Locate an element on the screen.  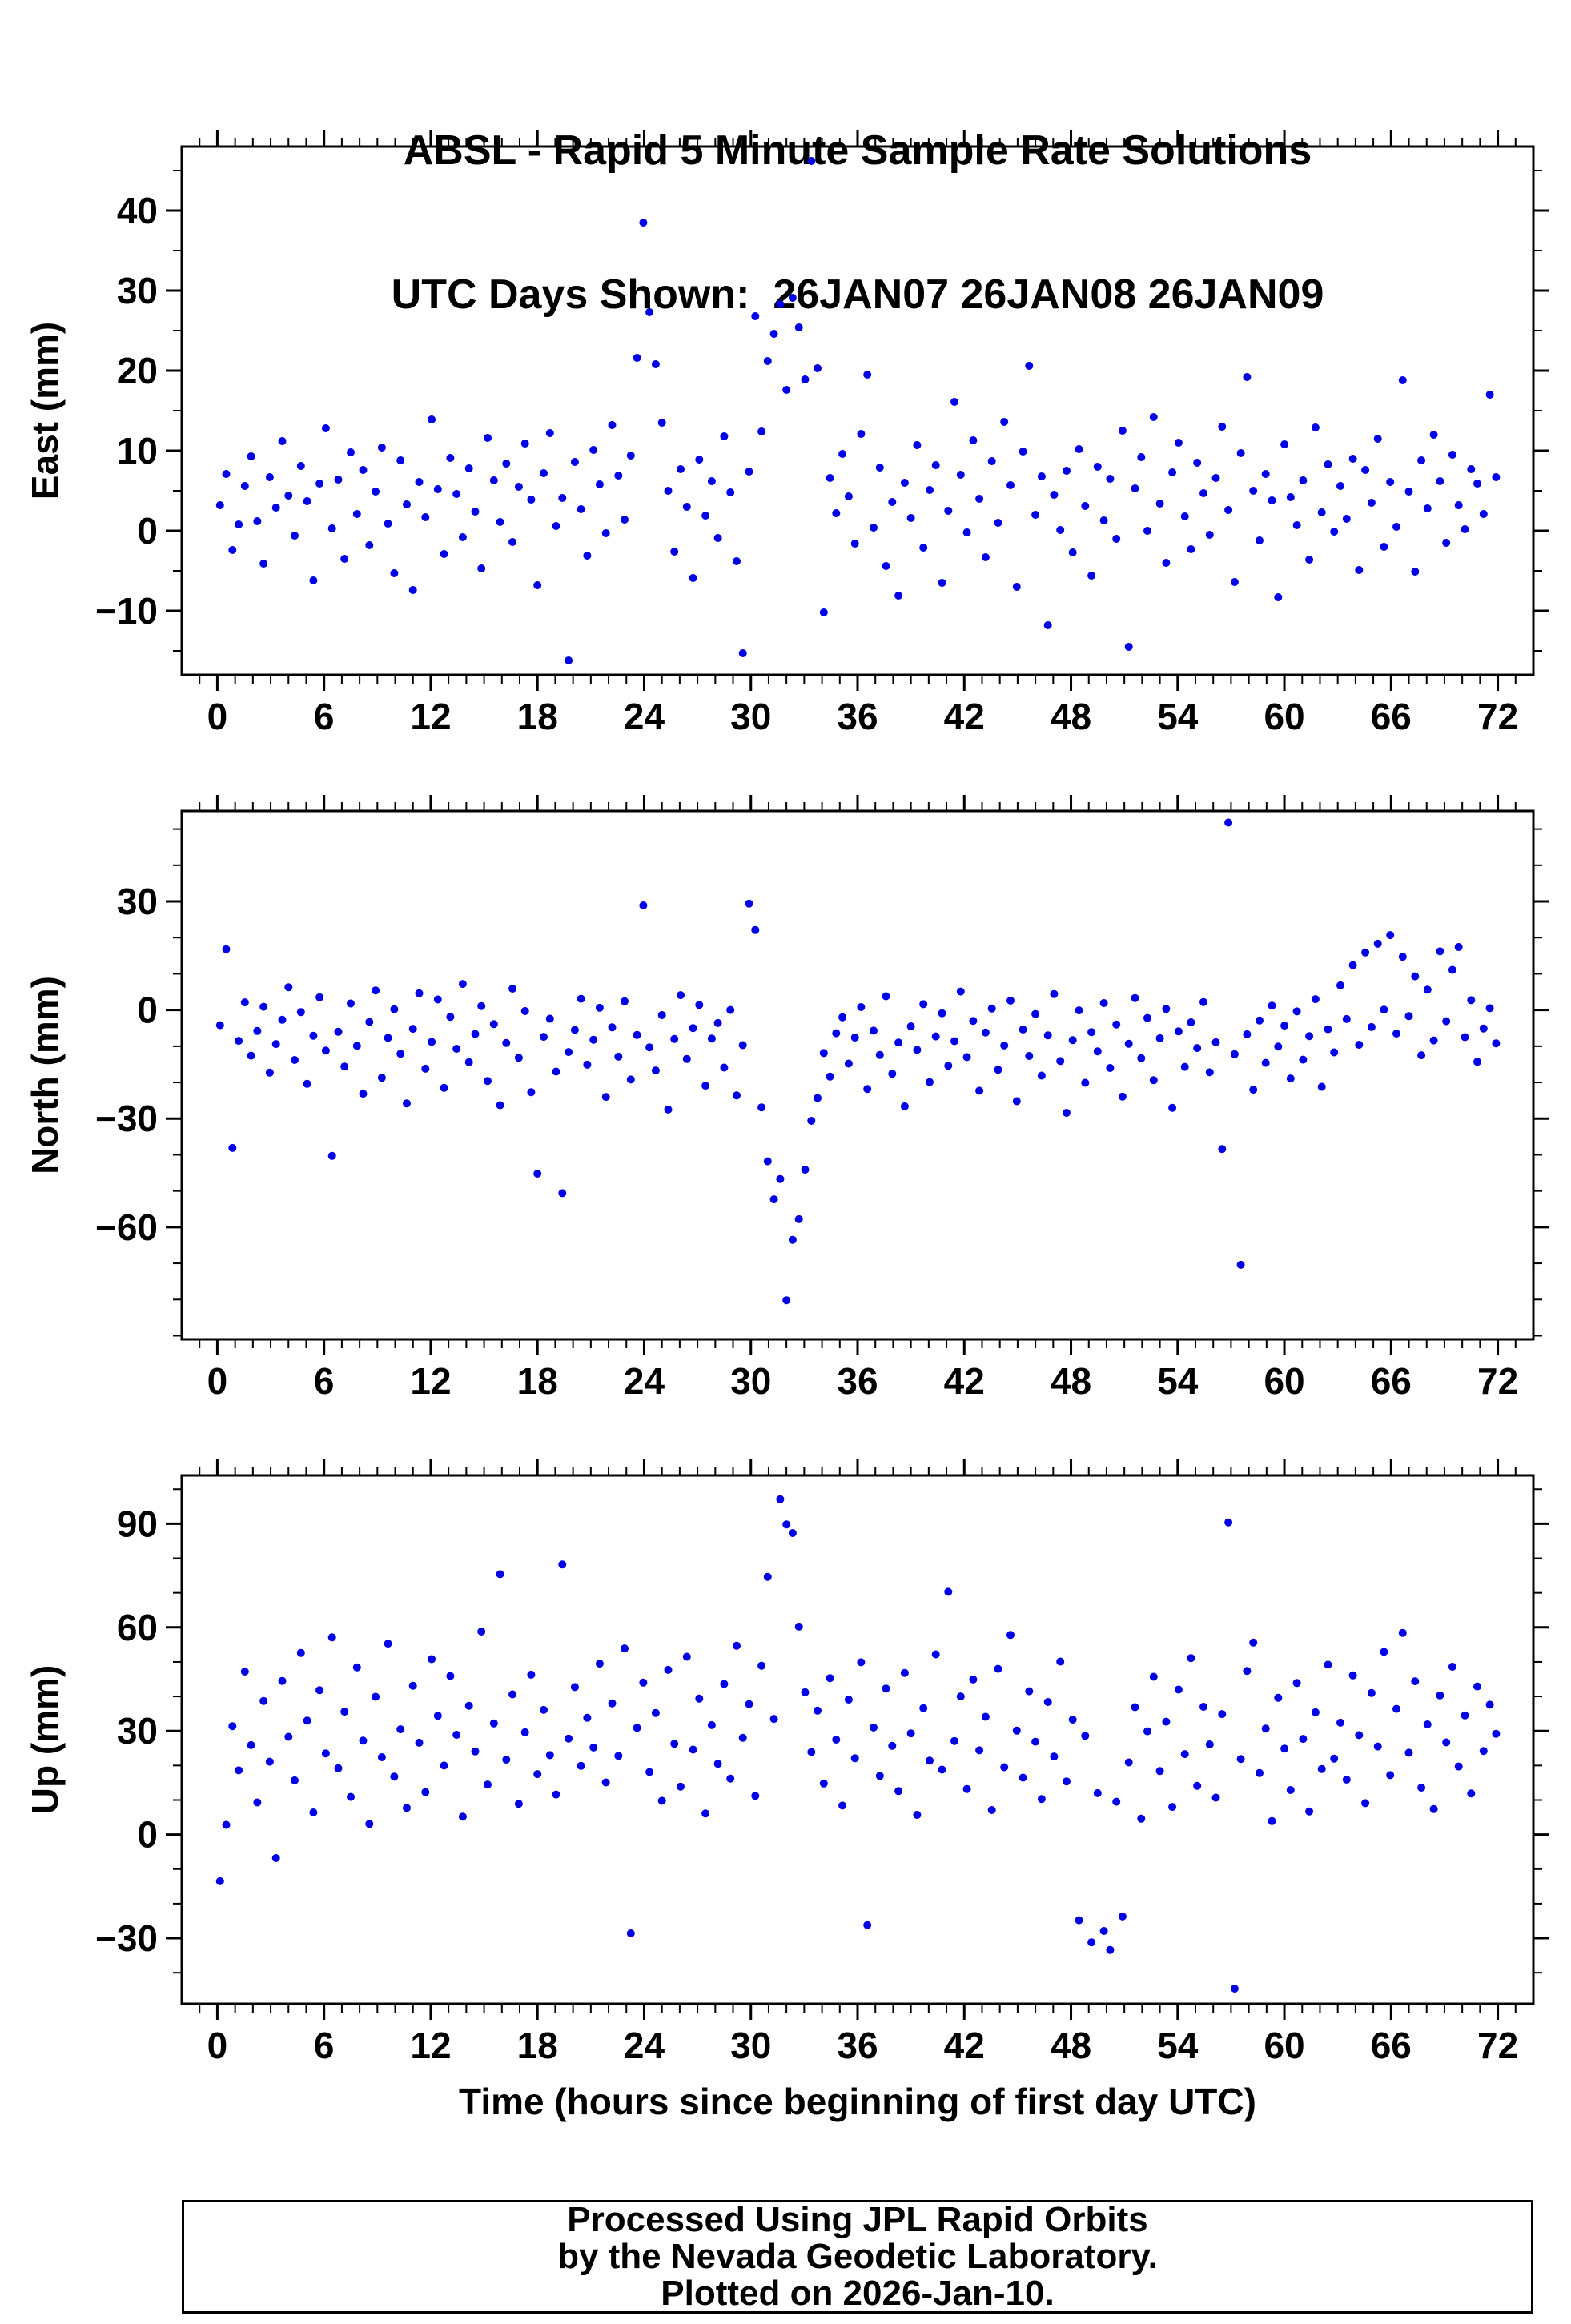
y-axis-label-up: Up (mm) is located at coordinates (45, 1740).